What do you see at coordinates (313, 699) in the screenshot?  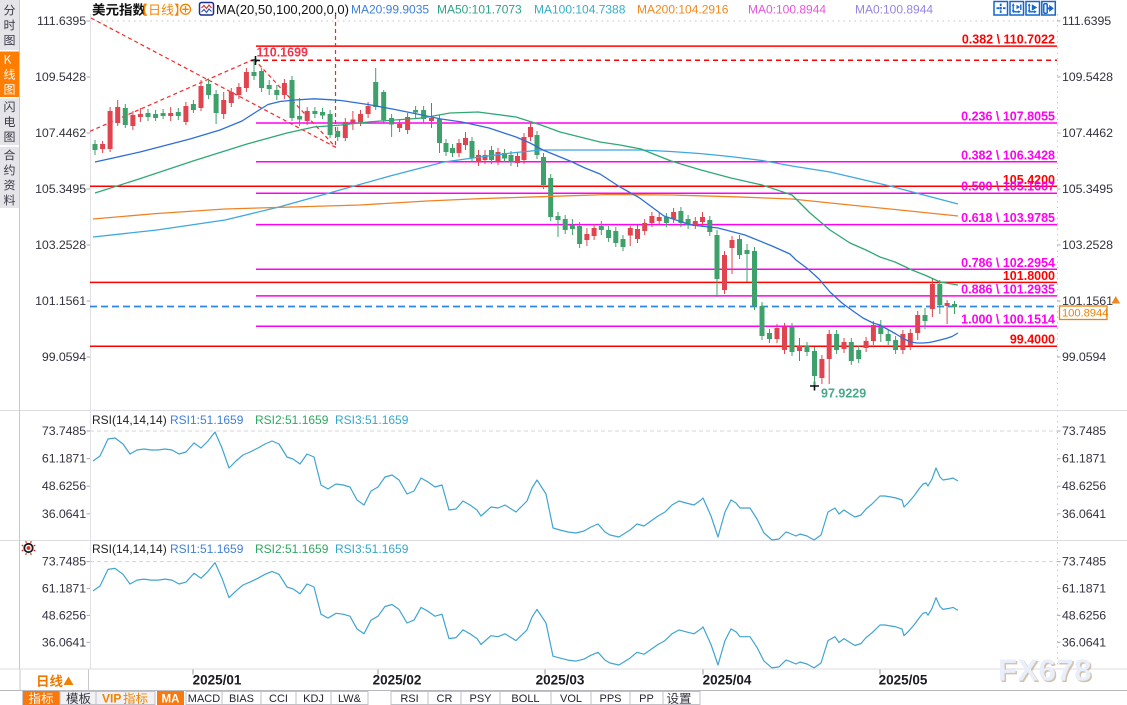 I see `svg-text: KDJ` at bounding box center [313, 699].